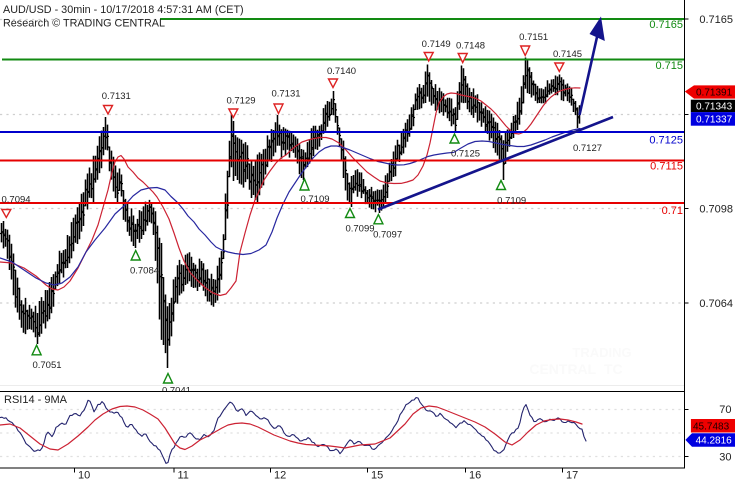  What do you see at coordinates (46, 365) in the screenshot?
I see `svg-text: 0.7051` at bounding box center [46, 365].